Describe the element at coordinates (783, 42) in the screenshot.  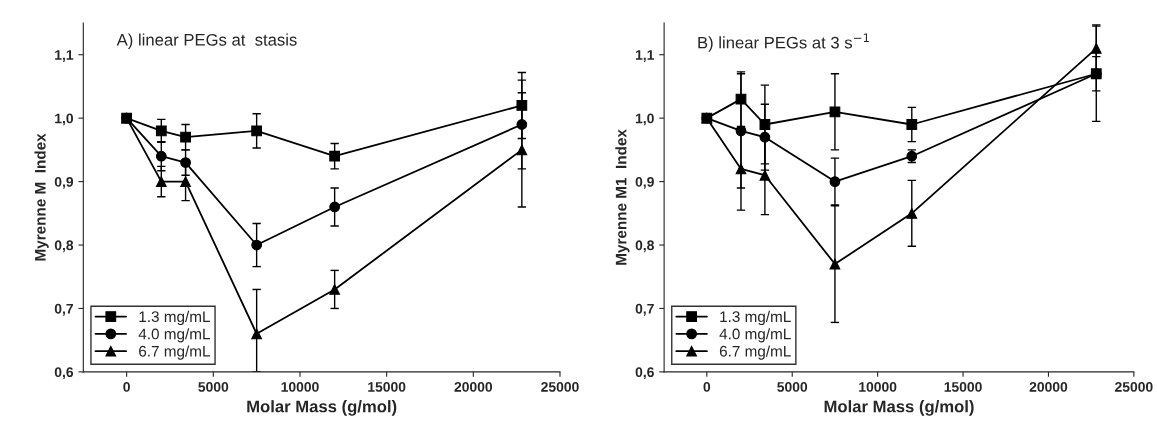
I see `text: B) linear PEGs at 3 s$^{−1}$` at that location.